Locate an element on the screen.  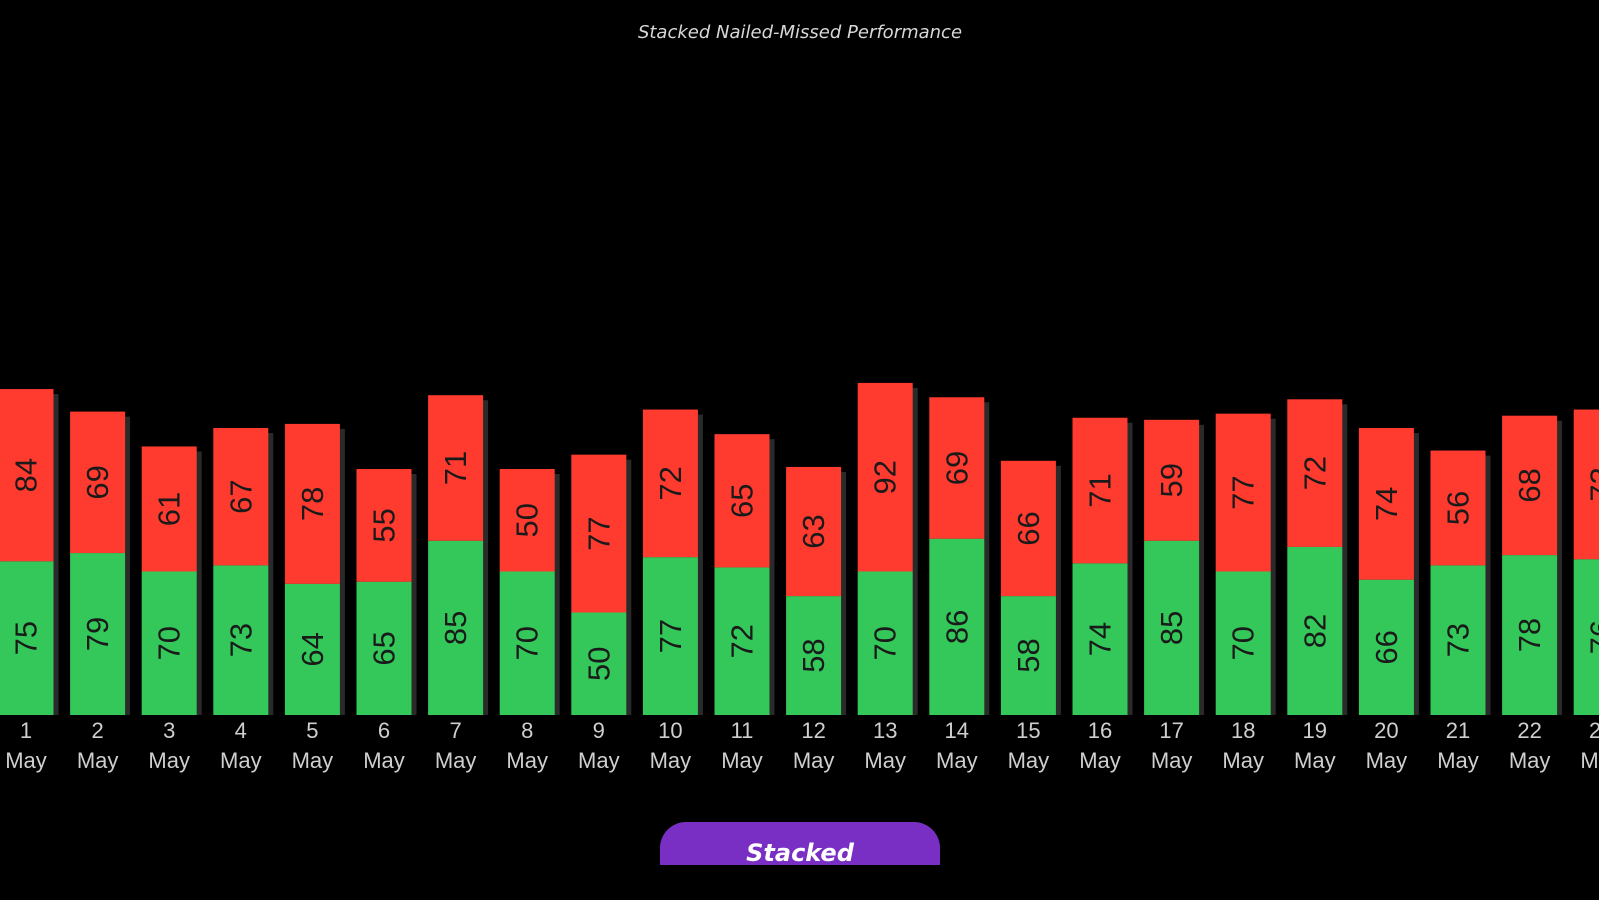
data-label-nailed: 66 is located at coordinates (1386, 647).